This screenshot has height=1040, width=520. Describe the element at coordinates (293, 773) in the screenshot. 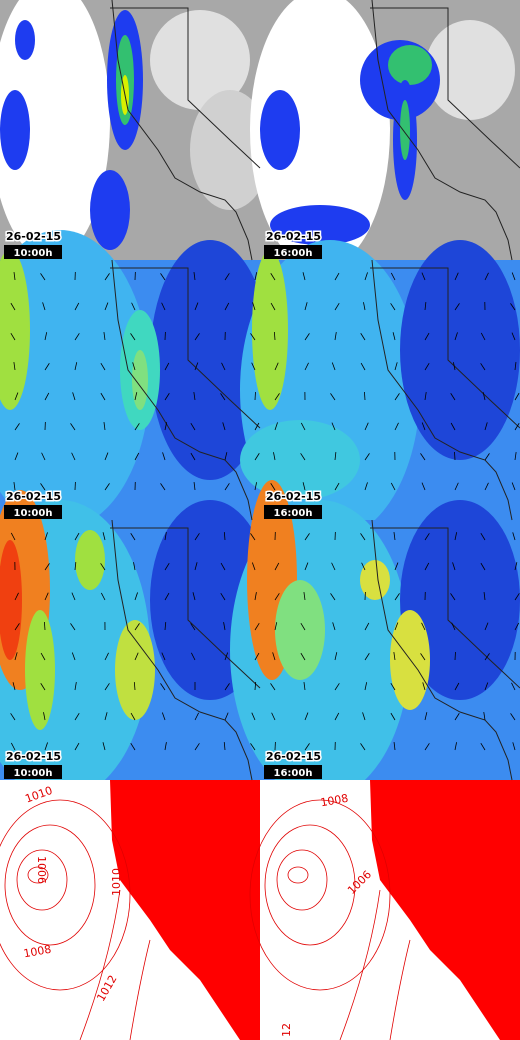

I see `time-label: 16:00h` at that location.